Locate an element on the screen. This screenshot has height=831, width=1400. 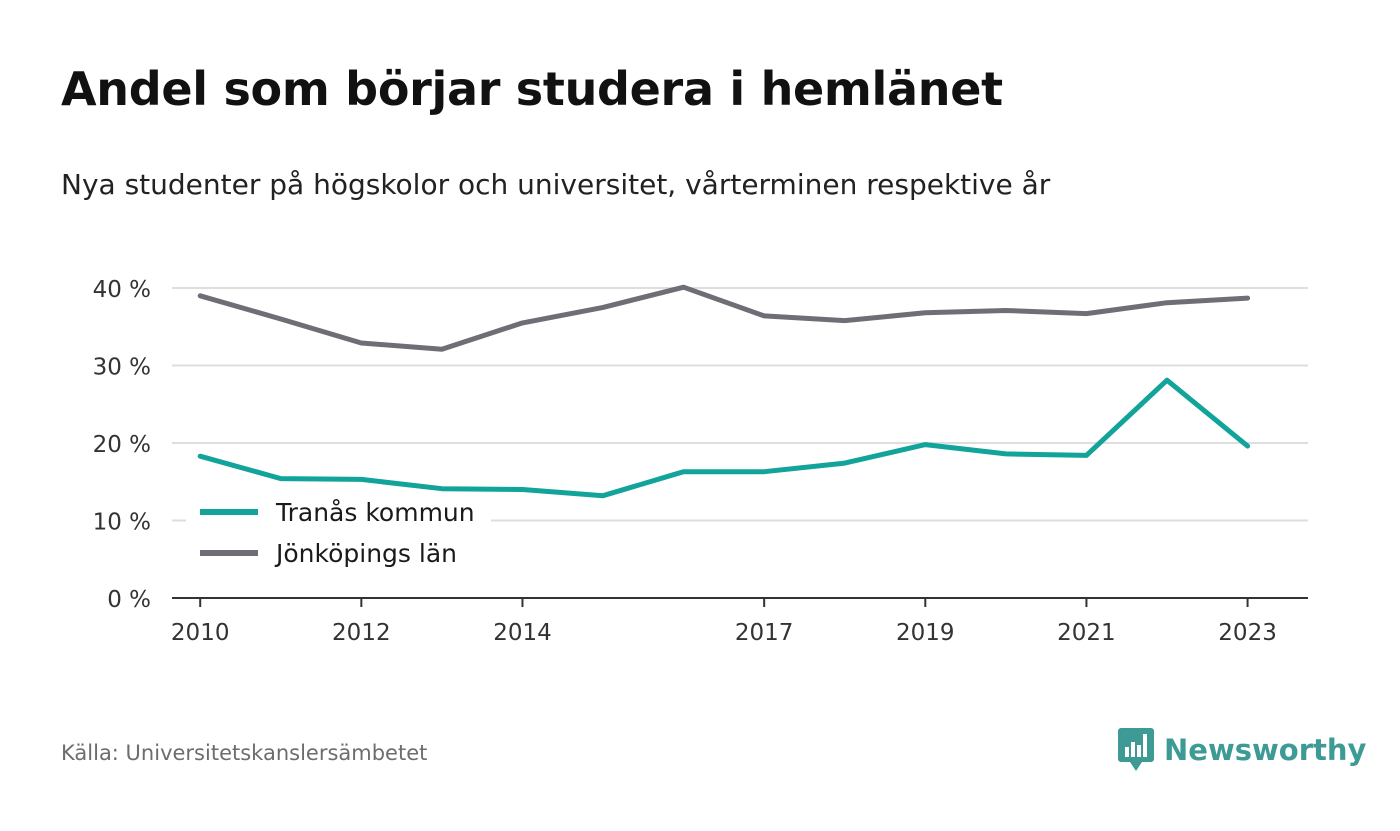
y-tick-label: 30 % is located at coordinates (122, 368).